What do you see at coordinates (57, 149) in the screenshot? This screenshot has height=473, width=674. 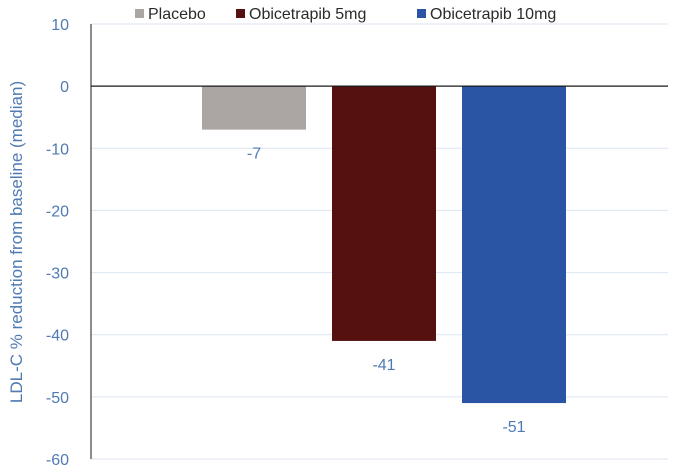 I see `y-tick-label: -10` at bounding box center [57, 149].